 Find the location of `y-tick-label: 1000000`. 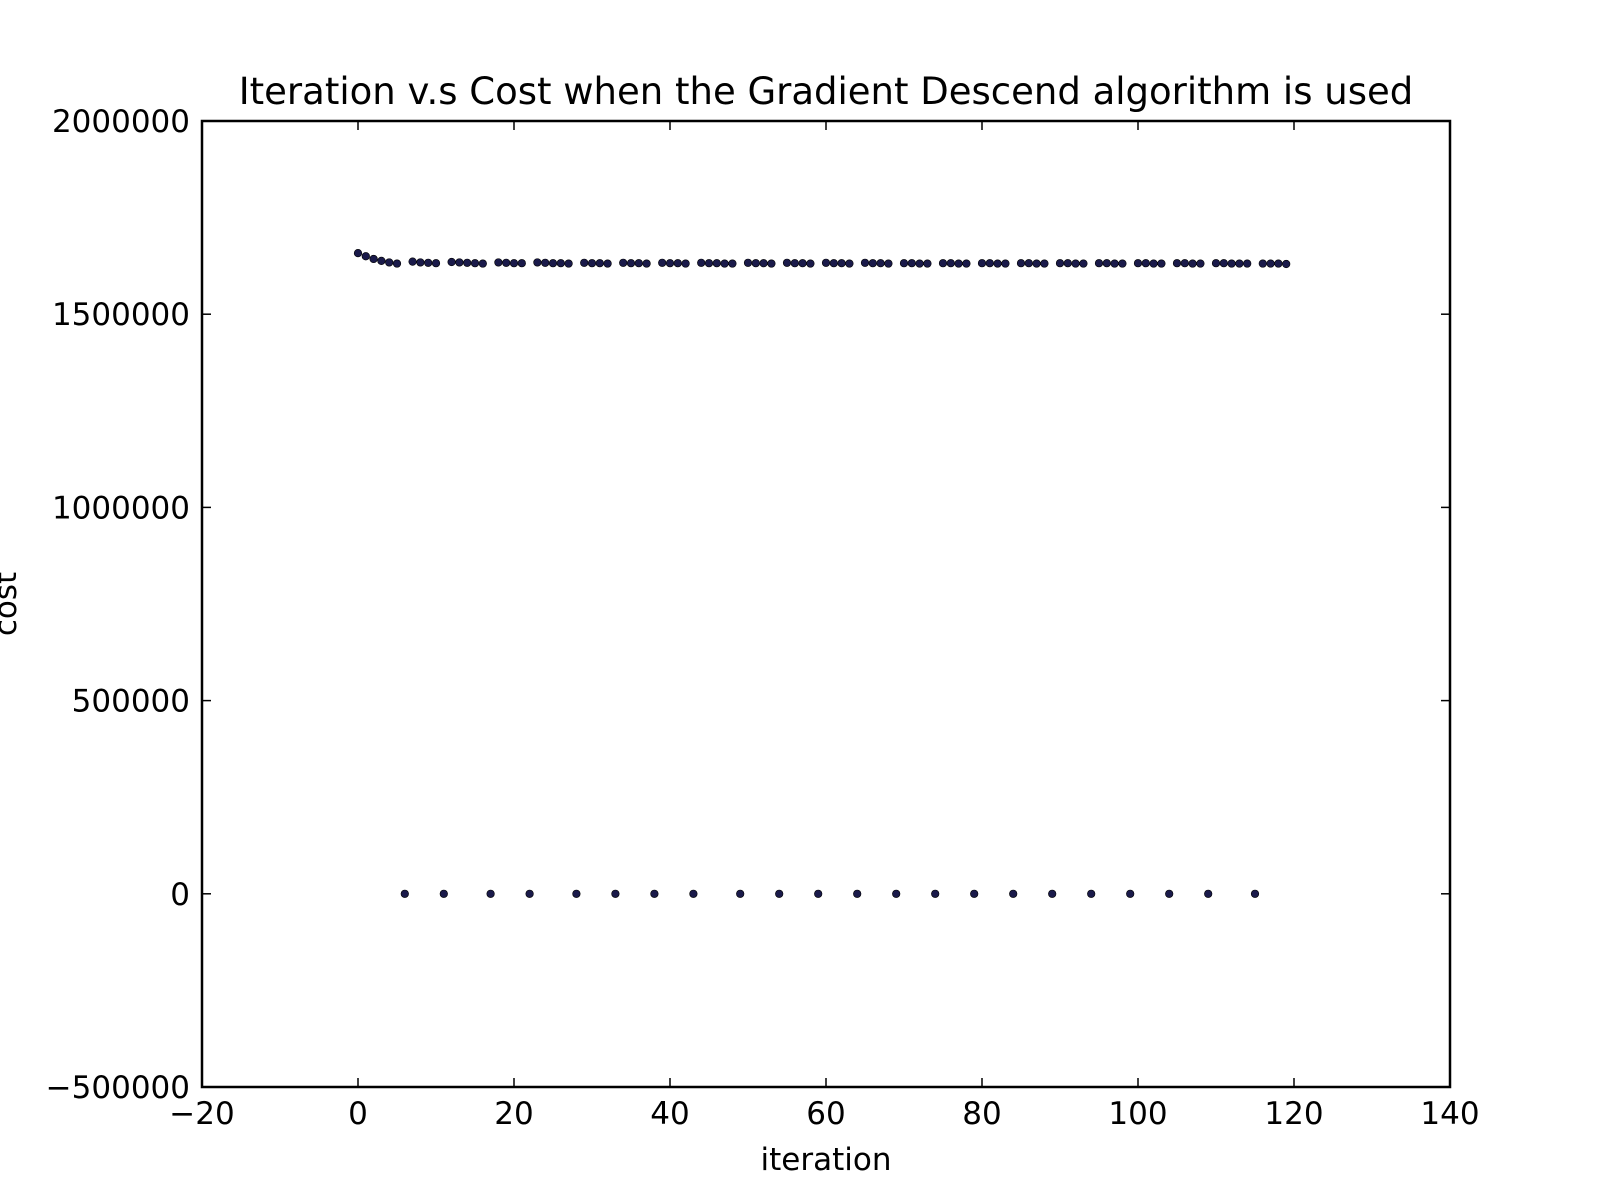

y-tick-label: 1000000 is located at coordinates (121, 508).